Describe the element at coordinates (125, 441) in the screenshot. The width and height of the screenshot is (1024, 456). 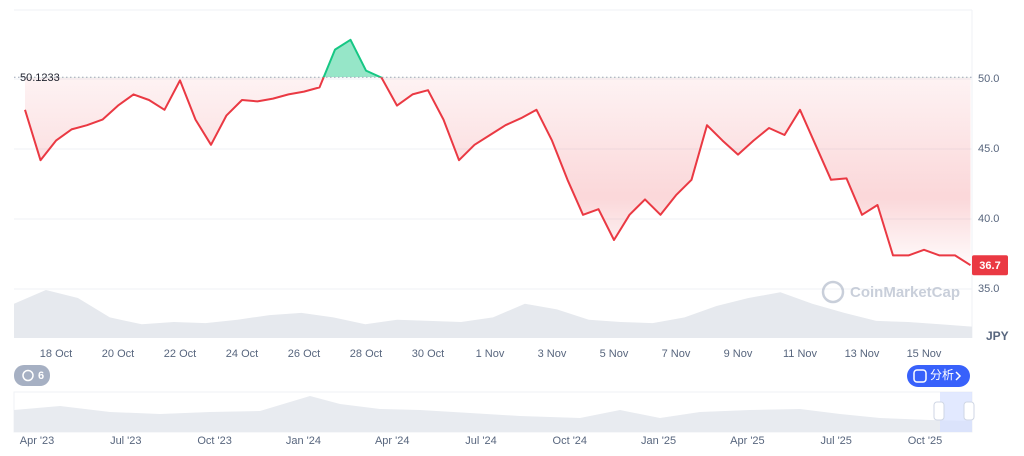
I see `navigator-label: Jul '23` at that location.